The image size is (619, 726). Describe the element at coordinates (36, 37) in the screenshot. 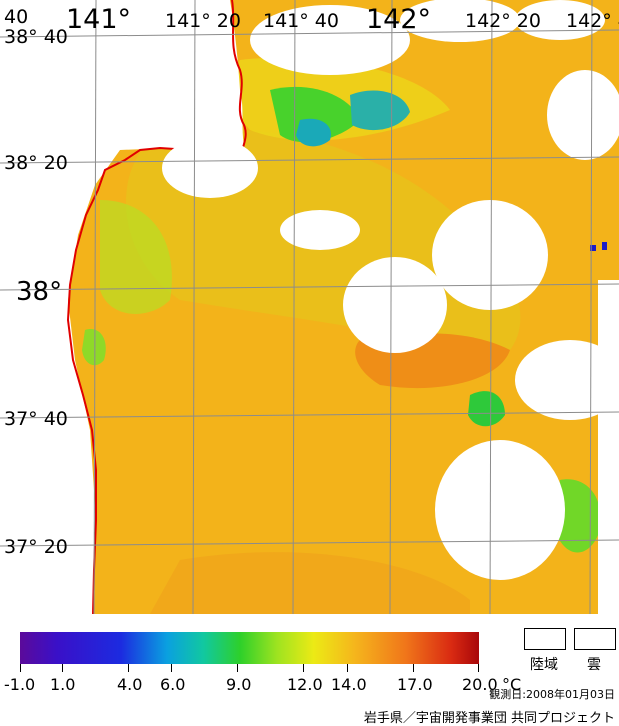

I see `lat-label-38-40: 38° 40` at that location.